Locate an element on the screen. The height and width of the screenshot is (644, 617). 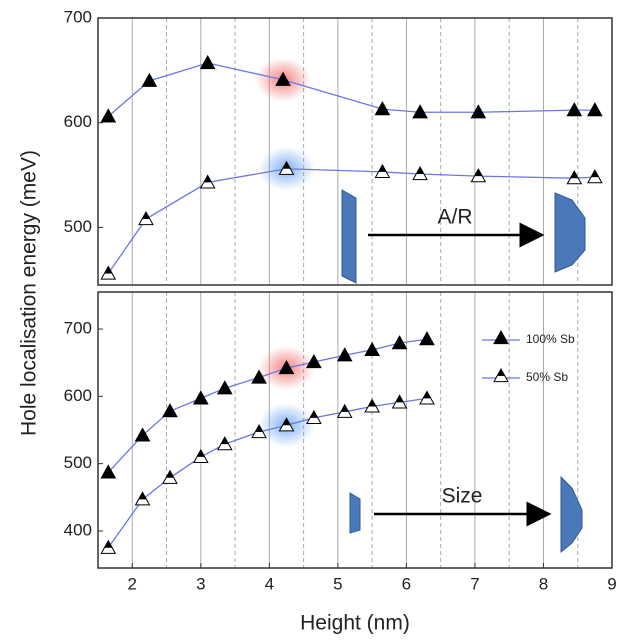
legend-label: 50% Sb is located at coordinates (547, 377).